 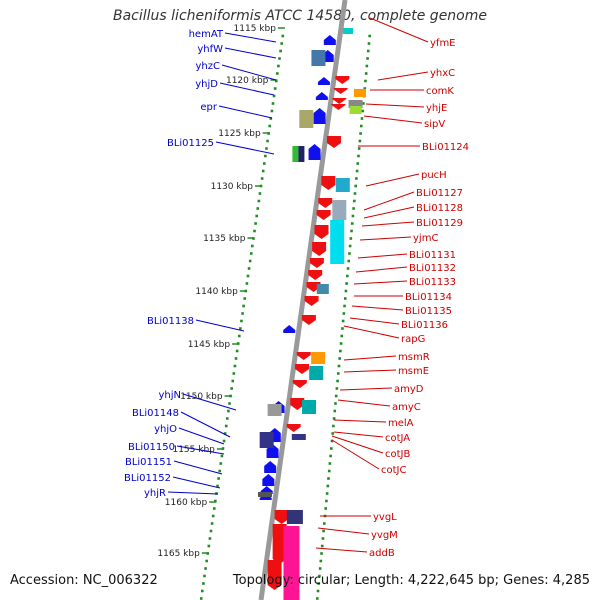 I want to click on gene-label: BLi01127, so click(x=439, y=193).